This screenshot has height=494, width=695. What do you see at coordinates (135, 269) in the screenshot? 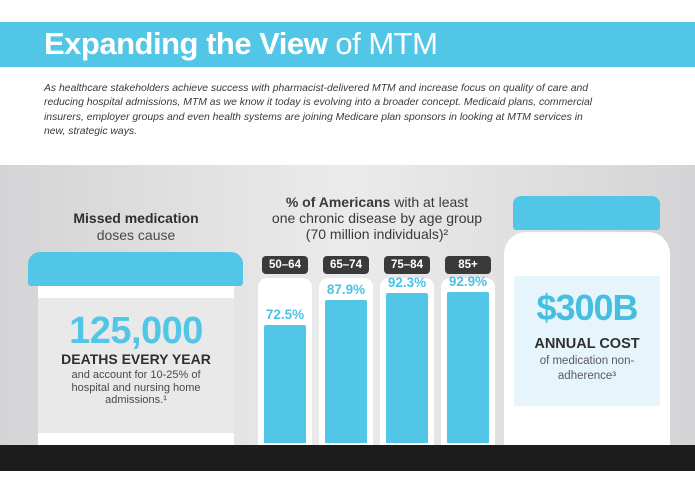
I see `left-bottle-cap` at bounding box center [135, 269].